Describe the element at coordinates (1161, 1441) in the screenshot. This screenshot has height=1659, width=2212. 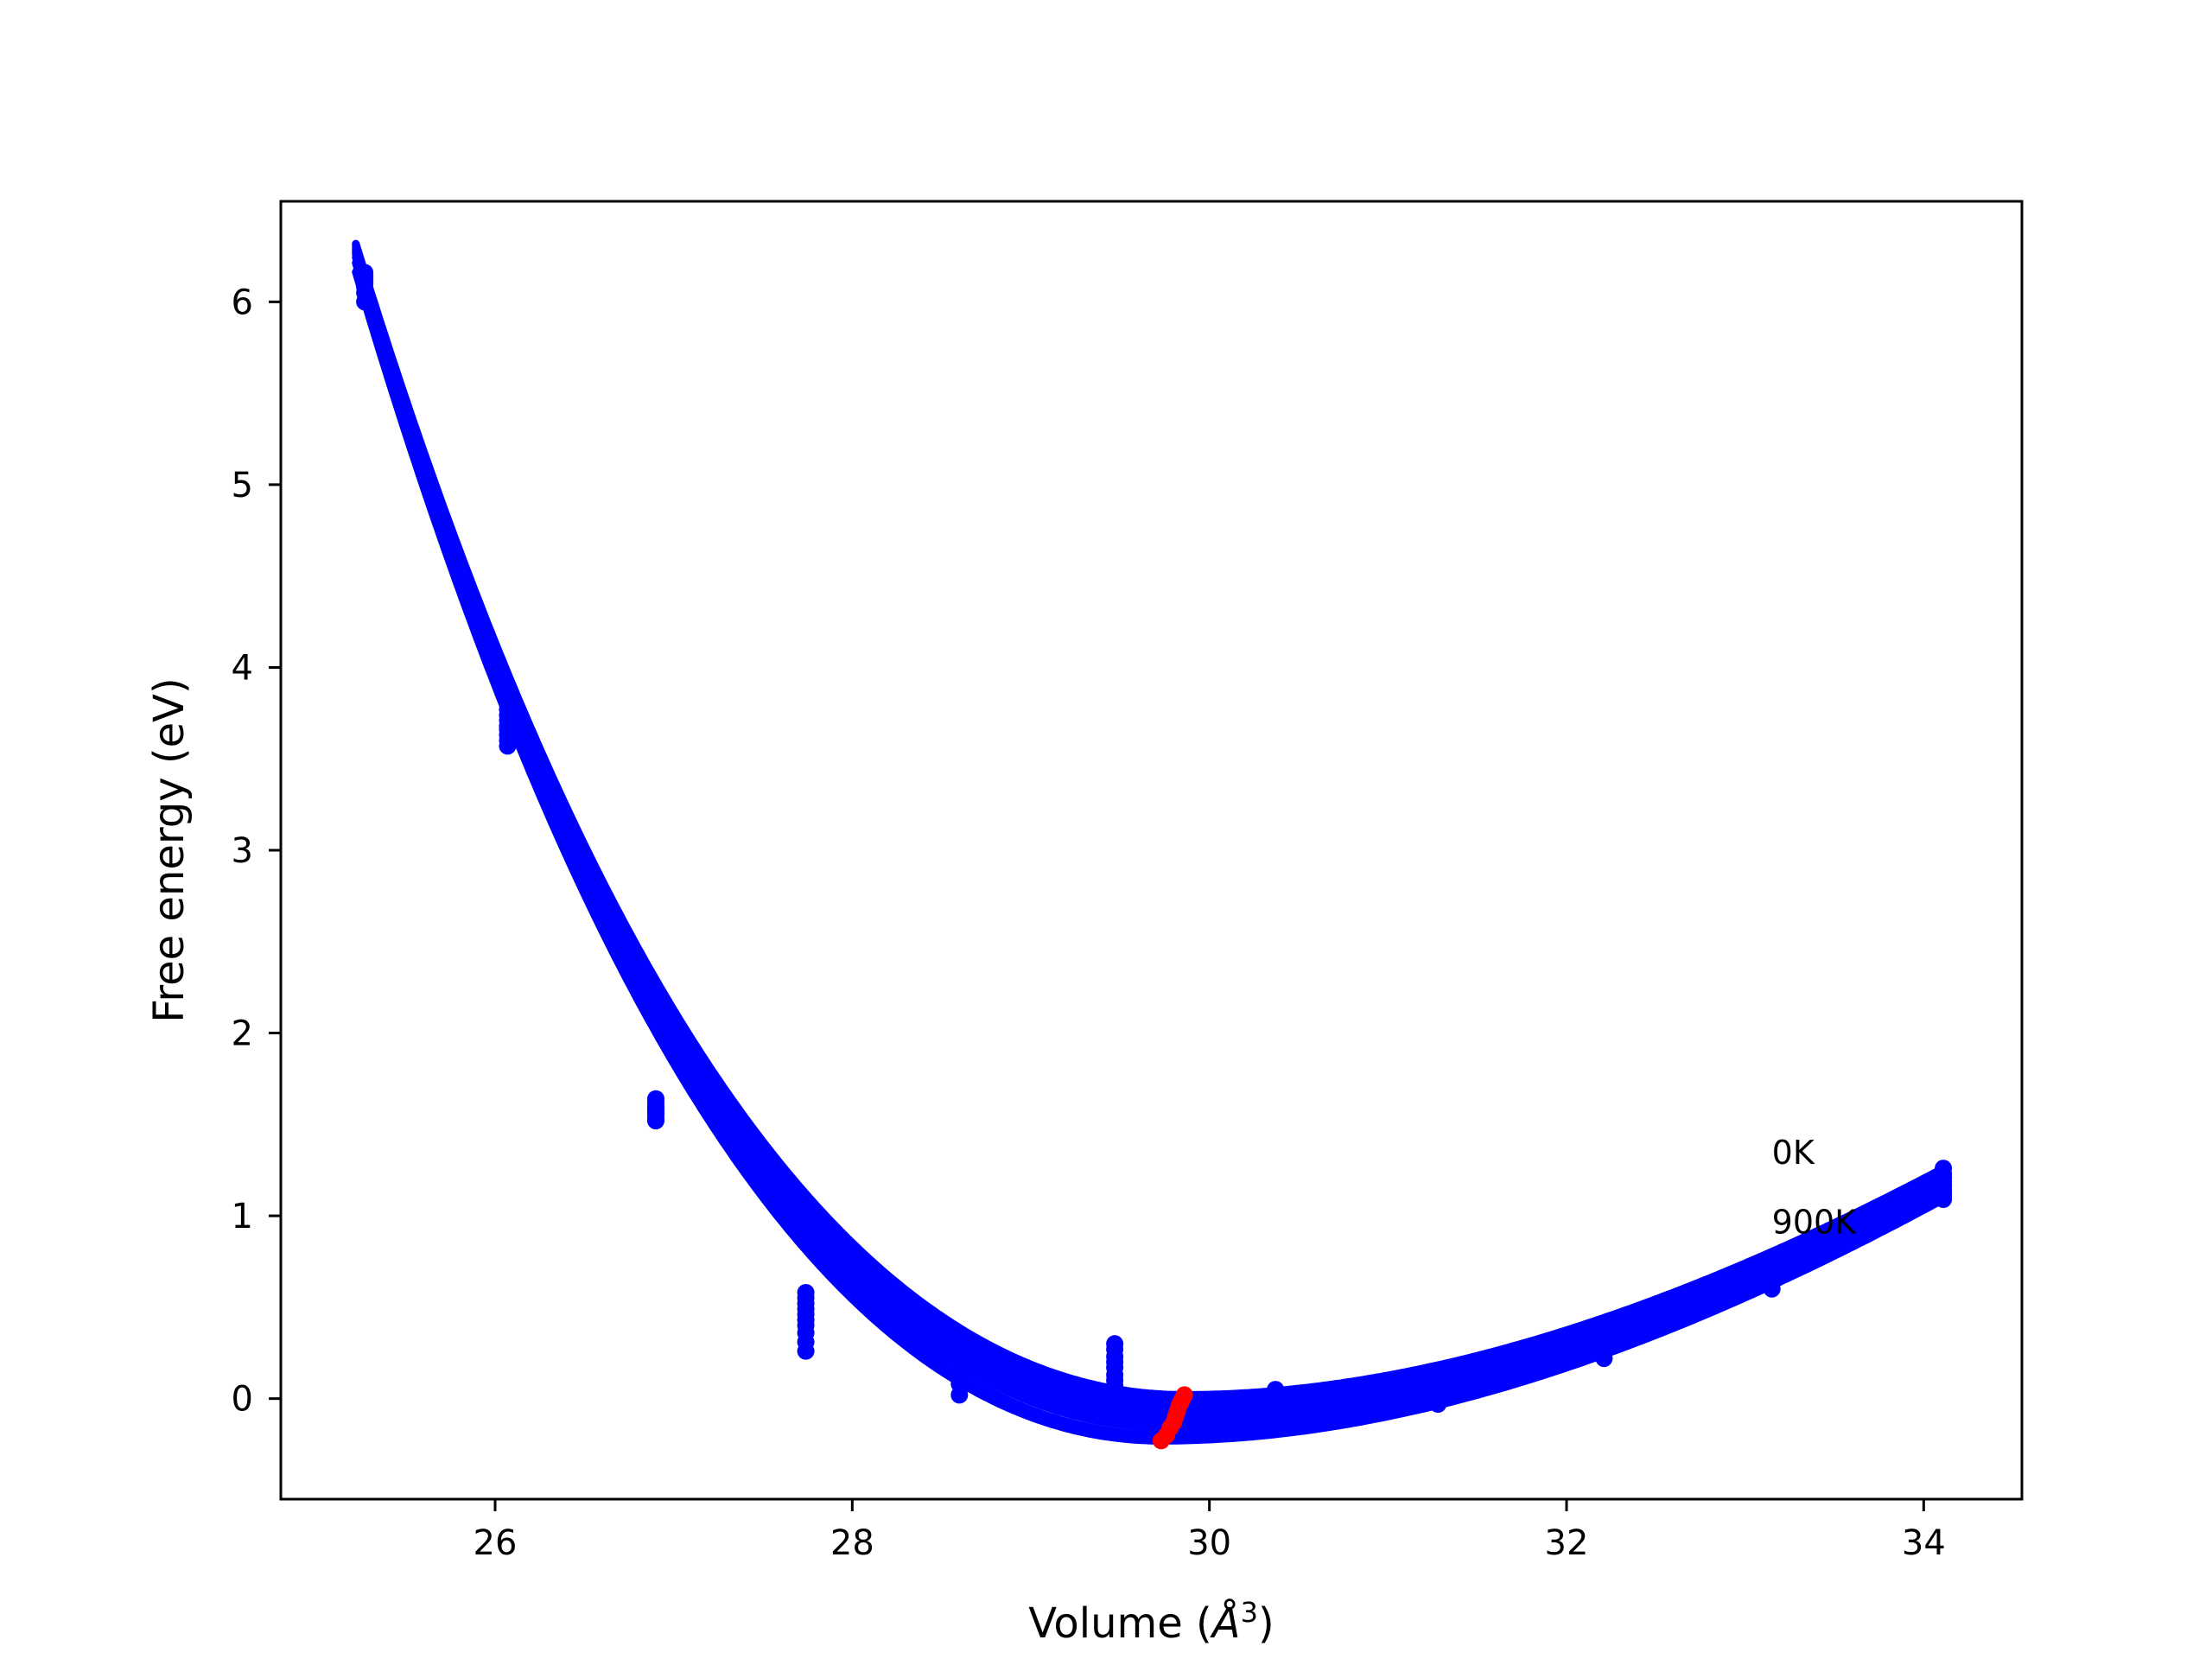
I see `minimum-point-900k` at that location.